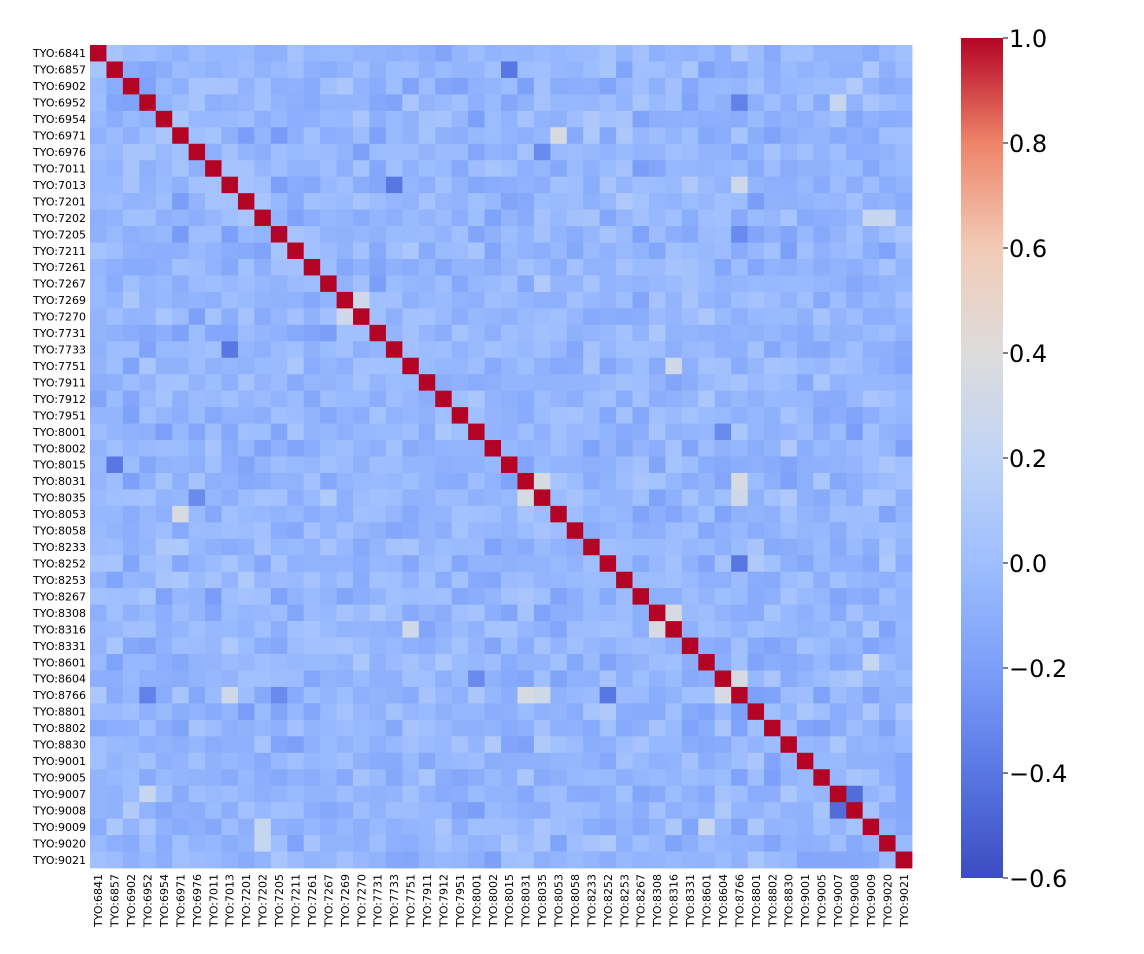 This screenshot has height=954, width=1144. What do you see at coordinates (838, 901) in the screenshot?
I see `x-tick-label: TYO:9007` at bounding box center [838, 901].